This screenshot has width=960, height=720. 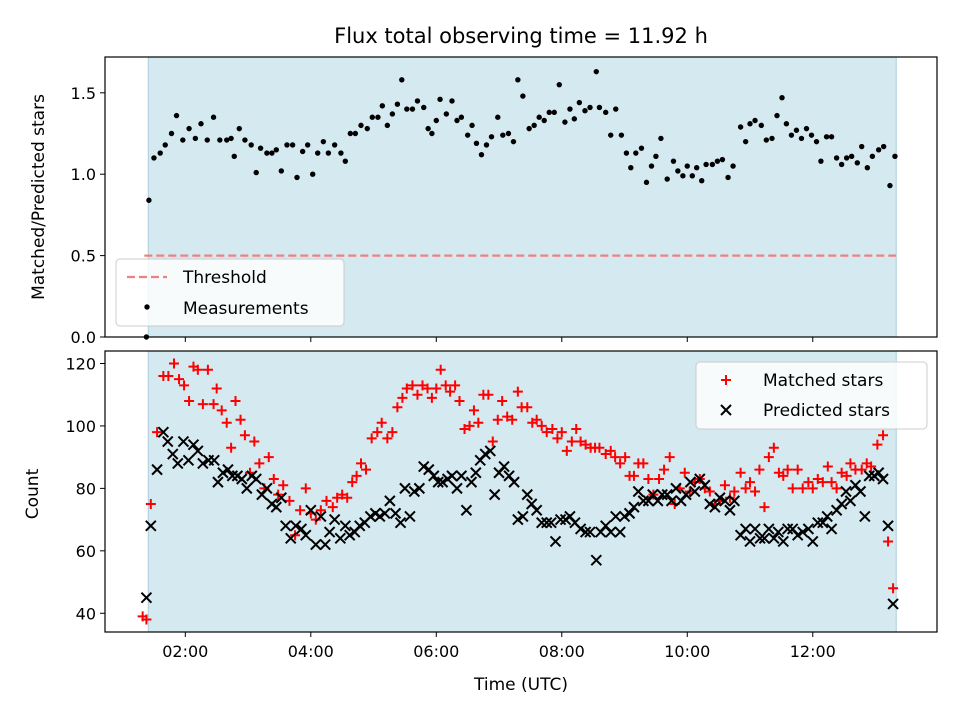 I want to click on x-tick-label: 06:00, so click(x=436, y=651).